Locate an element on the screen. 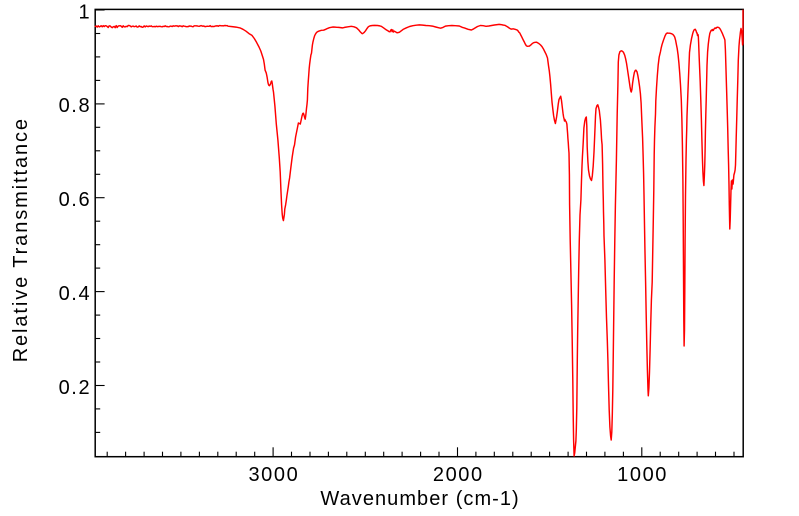  svg-text: Wavenumber (cm-1) is located at coordinates (419, 499).